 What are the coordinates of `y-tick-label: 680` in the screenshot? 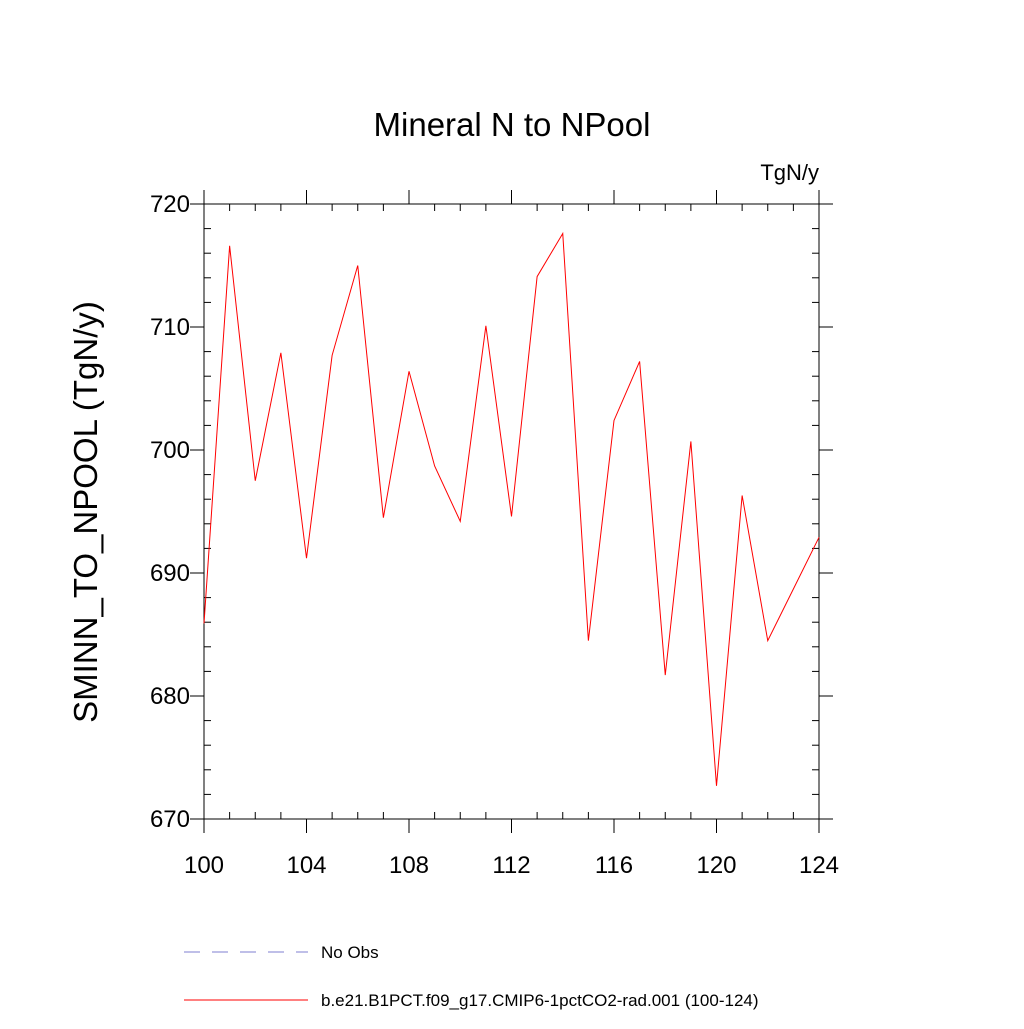 It's located at (170, 696).